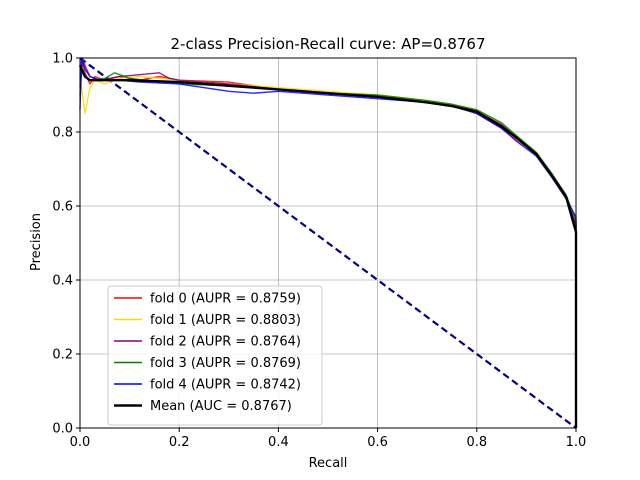  What do you see at coordinates (278, 442) in the screenshot?
I see `x-tick-label-2: 0.4` at bounding box center [278, 442].